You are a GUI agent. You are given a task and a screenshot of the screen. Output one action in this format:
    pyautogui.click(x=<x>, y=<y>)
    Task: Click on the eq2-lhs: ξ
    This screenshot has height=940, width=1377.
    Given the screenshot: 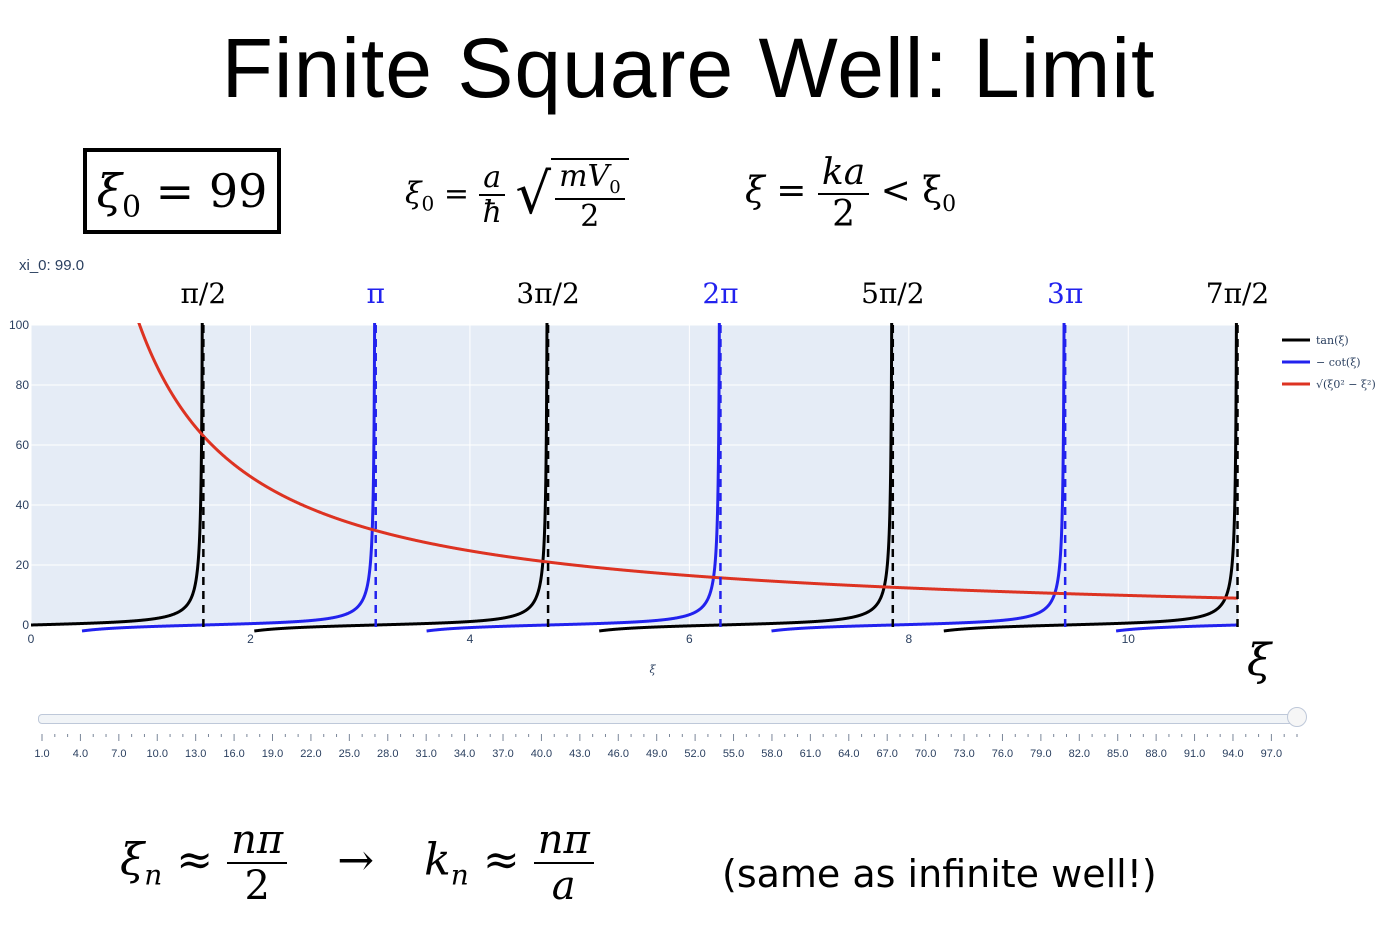 What is the action you would take?
    pyautogui.click(x=755, y=191)
    